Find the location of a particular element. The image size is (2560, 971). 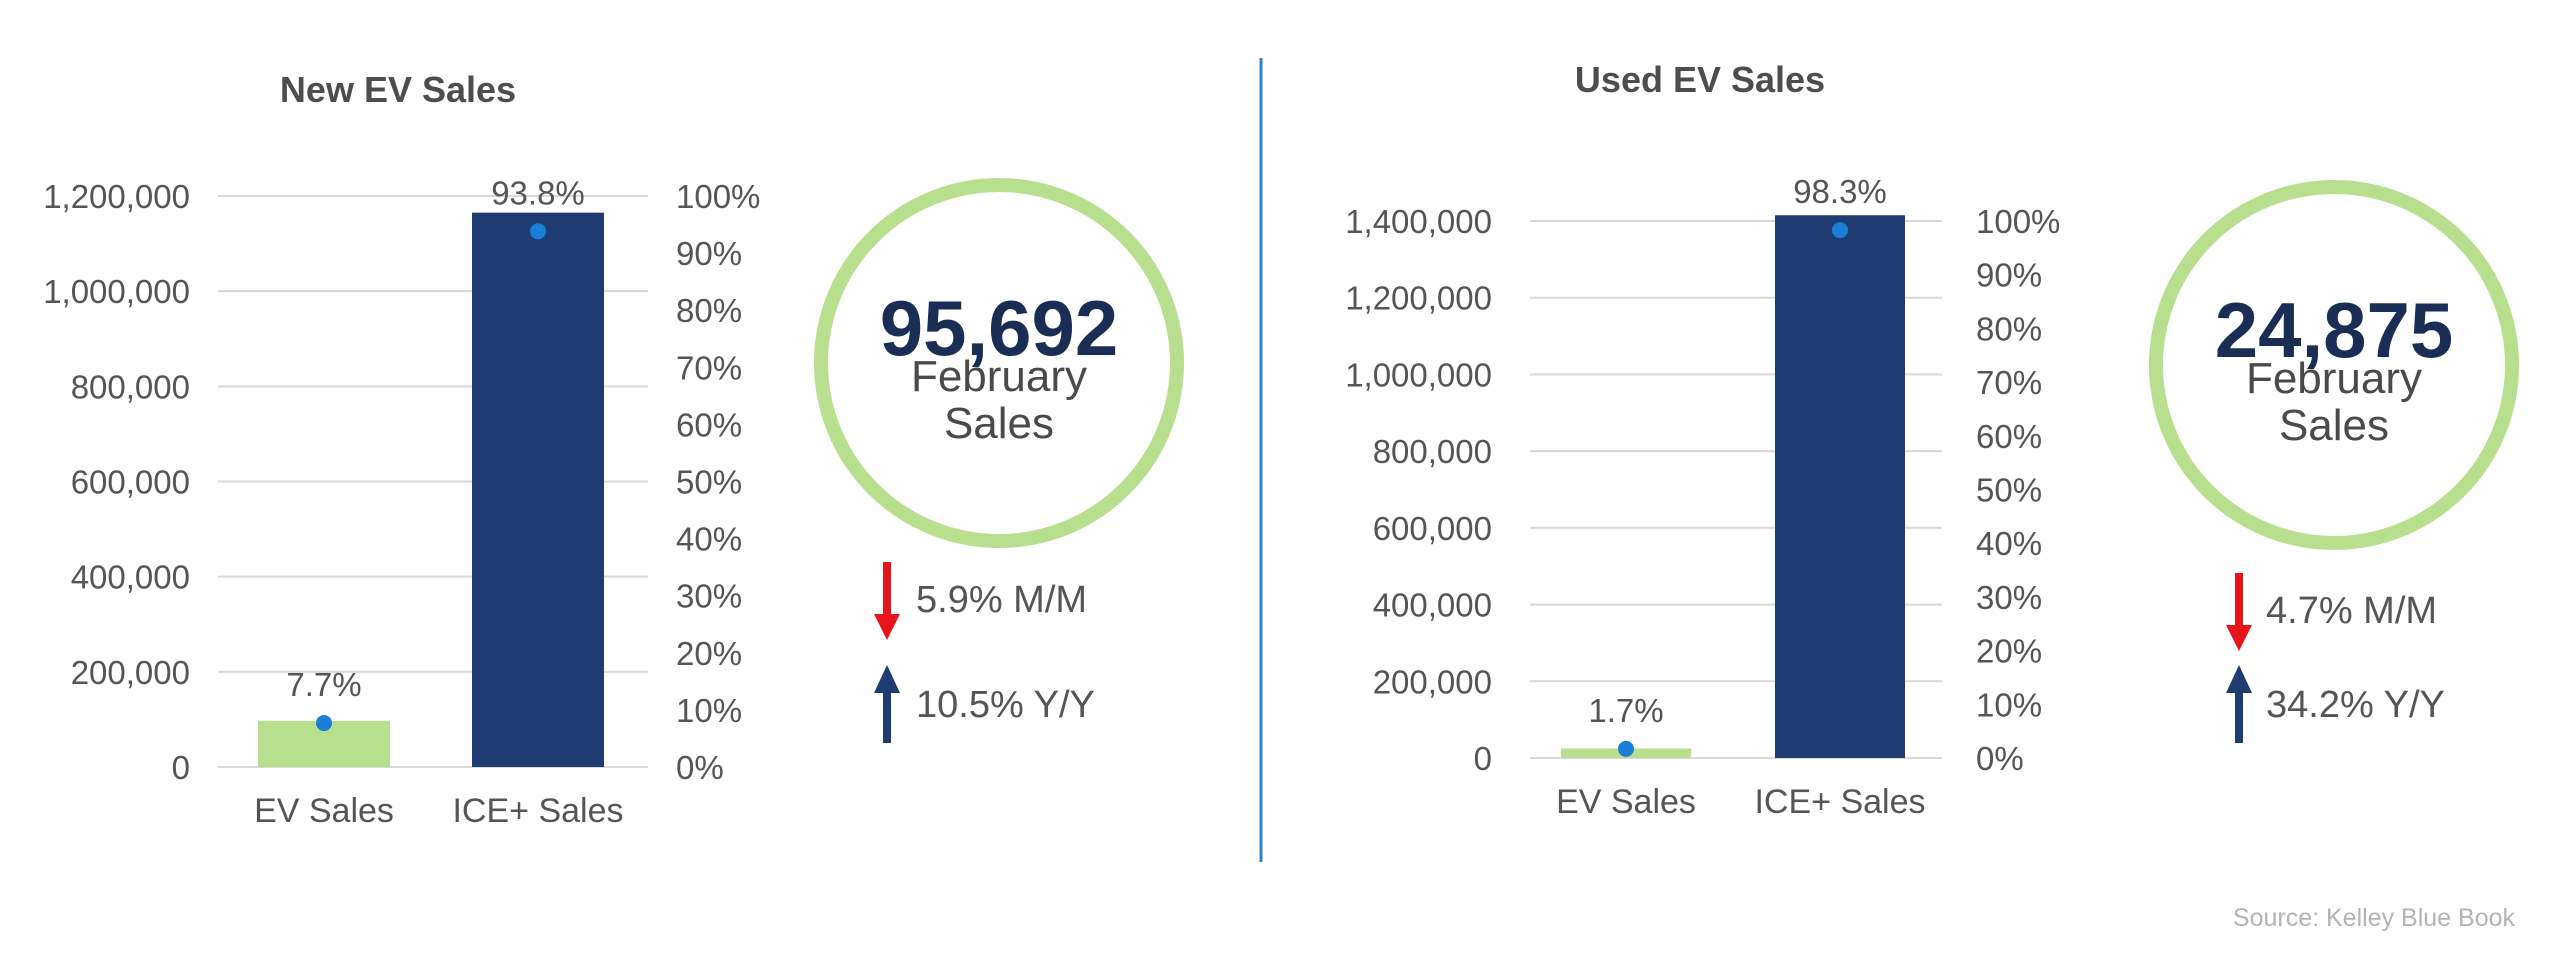

kpi-value: 95,692 is located at coordinates (999, 328).